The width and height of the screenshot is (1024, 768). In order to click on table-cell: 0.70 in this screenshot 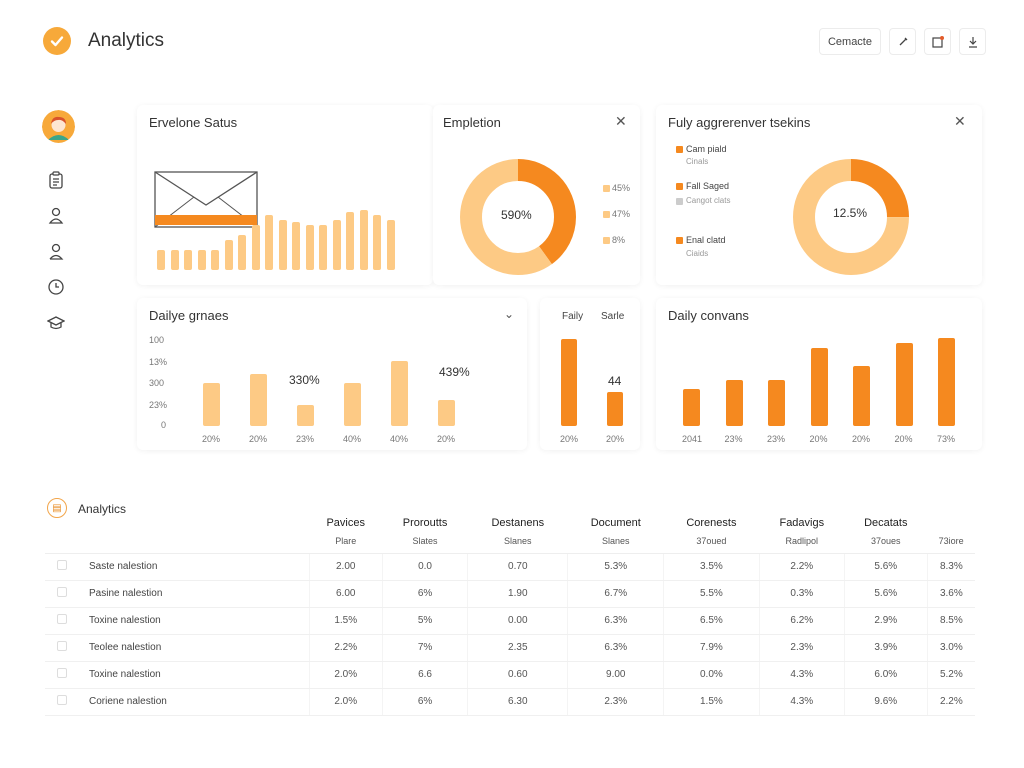, I will do `click(517, 567)`.